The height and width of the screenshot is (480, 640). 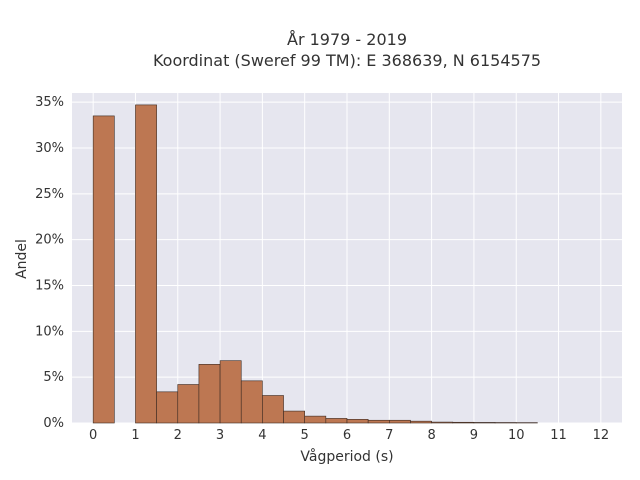 What do you see at coordinates (22, 259) in the screenshot?
I see `y-axis-title: Andel` at bounding box center [22, 259].